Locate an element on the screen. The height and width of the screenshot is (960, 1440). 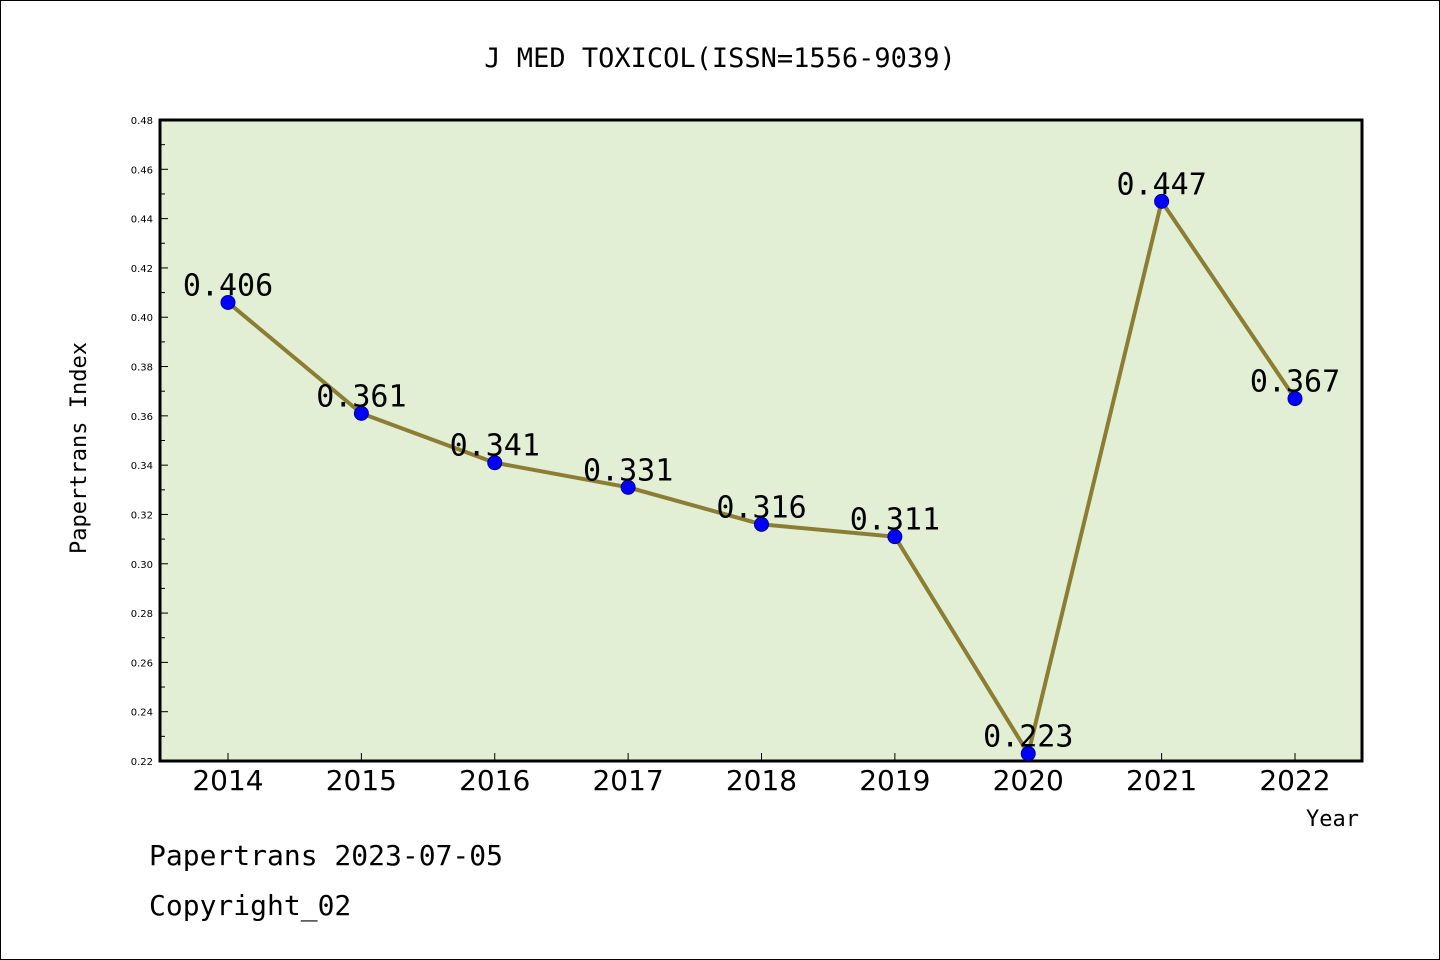
y-tick-label: 0.28 is located at coordinates (142, 614).